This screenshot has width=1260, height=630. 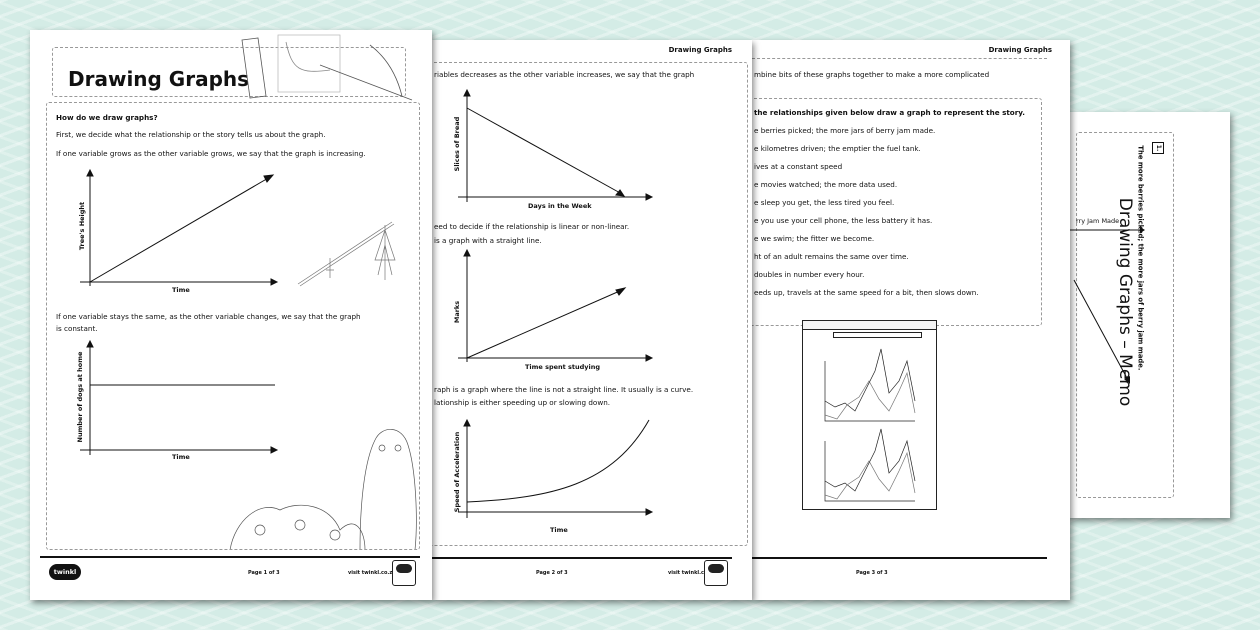 What do you see at coordinates (814, 238) in the screenshot?
I see `story-item: e we swim; the fitter we become.` at bounding box center [814, 238].